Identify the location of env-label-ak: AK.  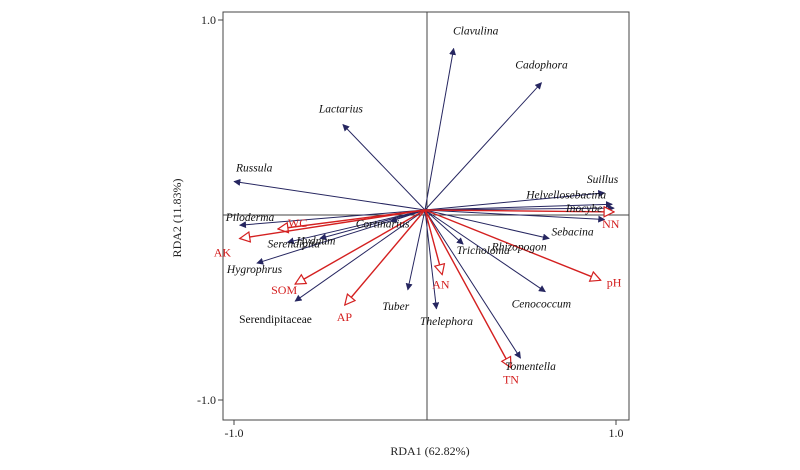
(223, 253).